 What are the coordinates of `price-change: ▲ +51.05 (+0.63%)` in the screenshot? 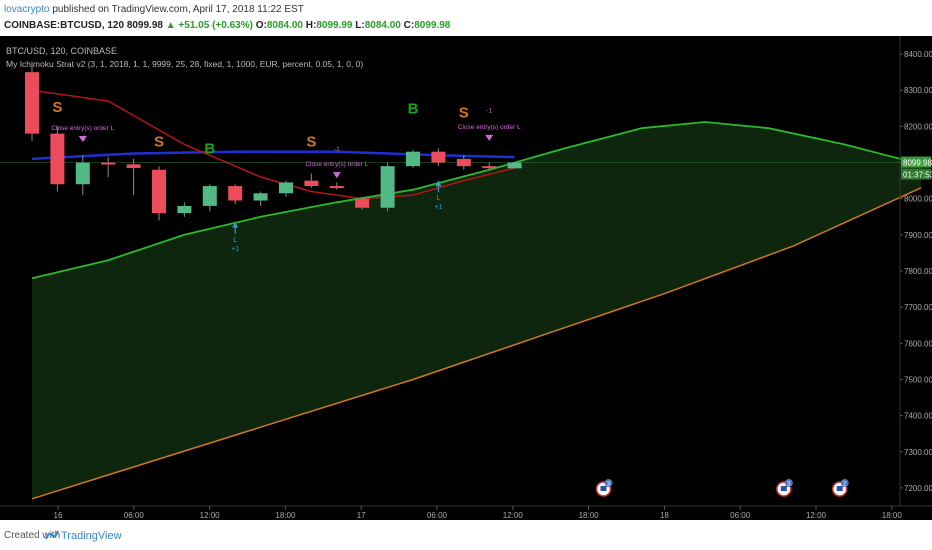 It's located at (209, 25).